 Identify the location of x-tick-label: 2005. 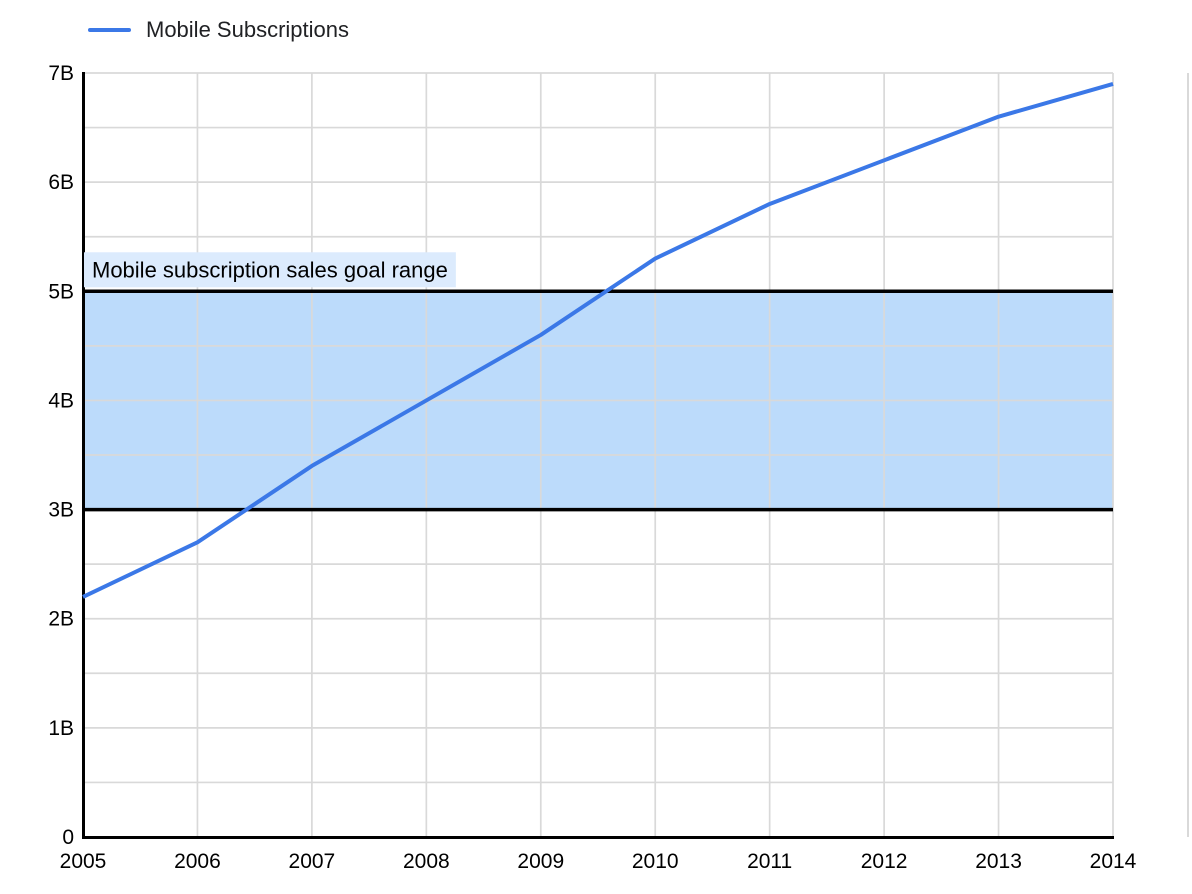
(83, 861).